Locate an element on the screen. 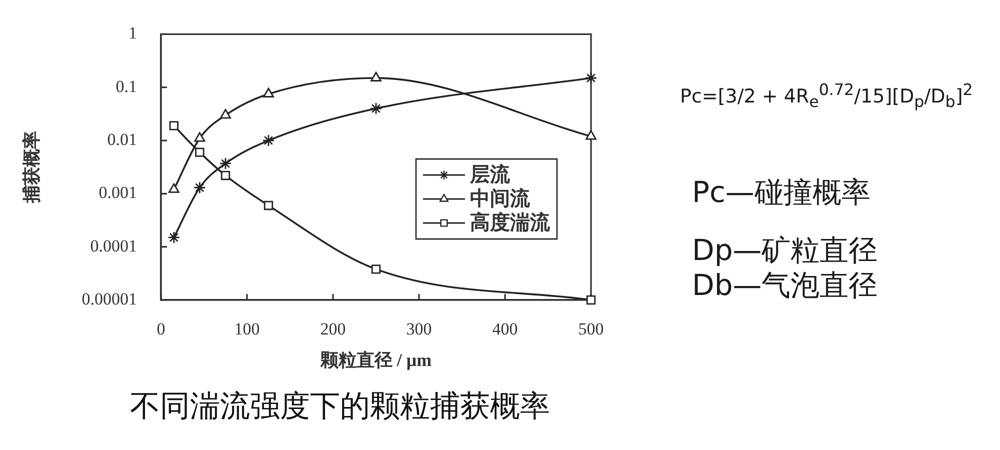 This screenshot has width=1000, height=450. text: Pc=[3/2 + 4R$_{e}$$^{0.72}$/15][D$_{p}$/D$_{b}$]$^{2}$ is located at coordinates (826, 96).